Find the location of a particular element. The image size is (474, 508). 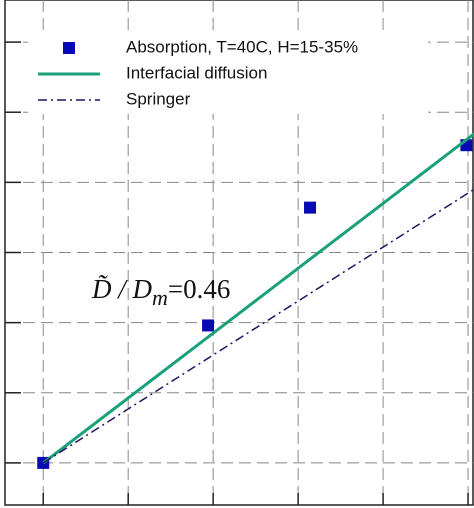

annotation-subscript: m is located at coordinates (160, 297).